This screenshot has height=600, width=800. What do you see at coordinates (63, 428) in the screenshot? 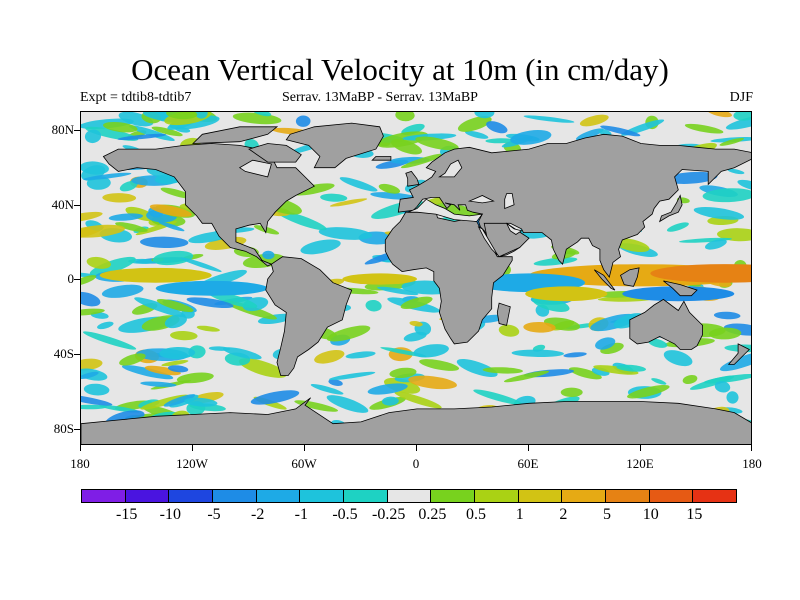
I see `y-tick-label: 80S` at bounding box center [63, 428].